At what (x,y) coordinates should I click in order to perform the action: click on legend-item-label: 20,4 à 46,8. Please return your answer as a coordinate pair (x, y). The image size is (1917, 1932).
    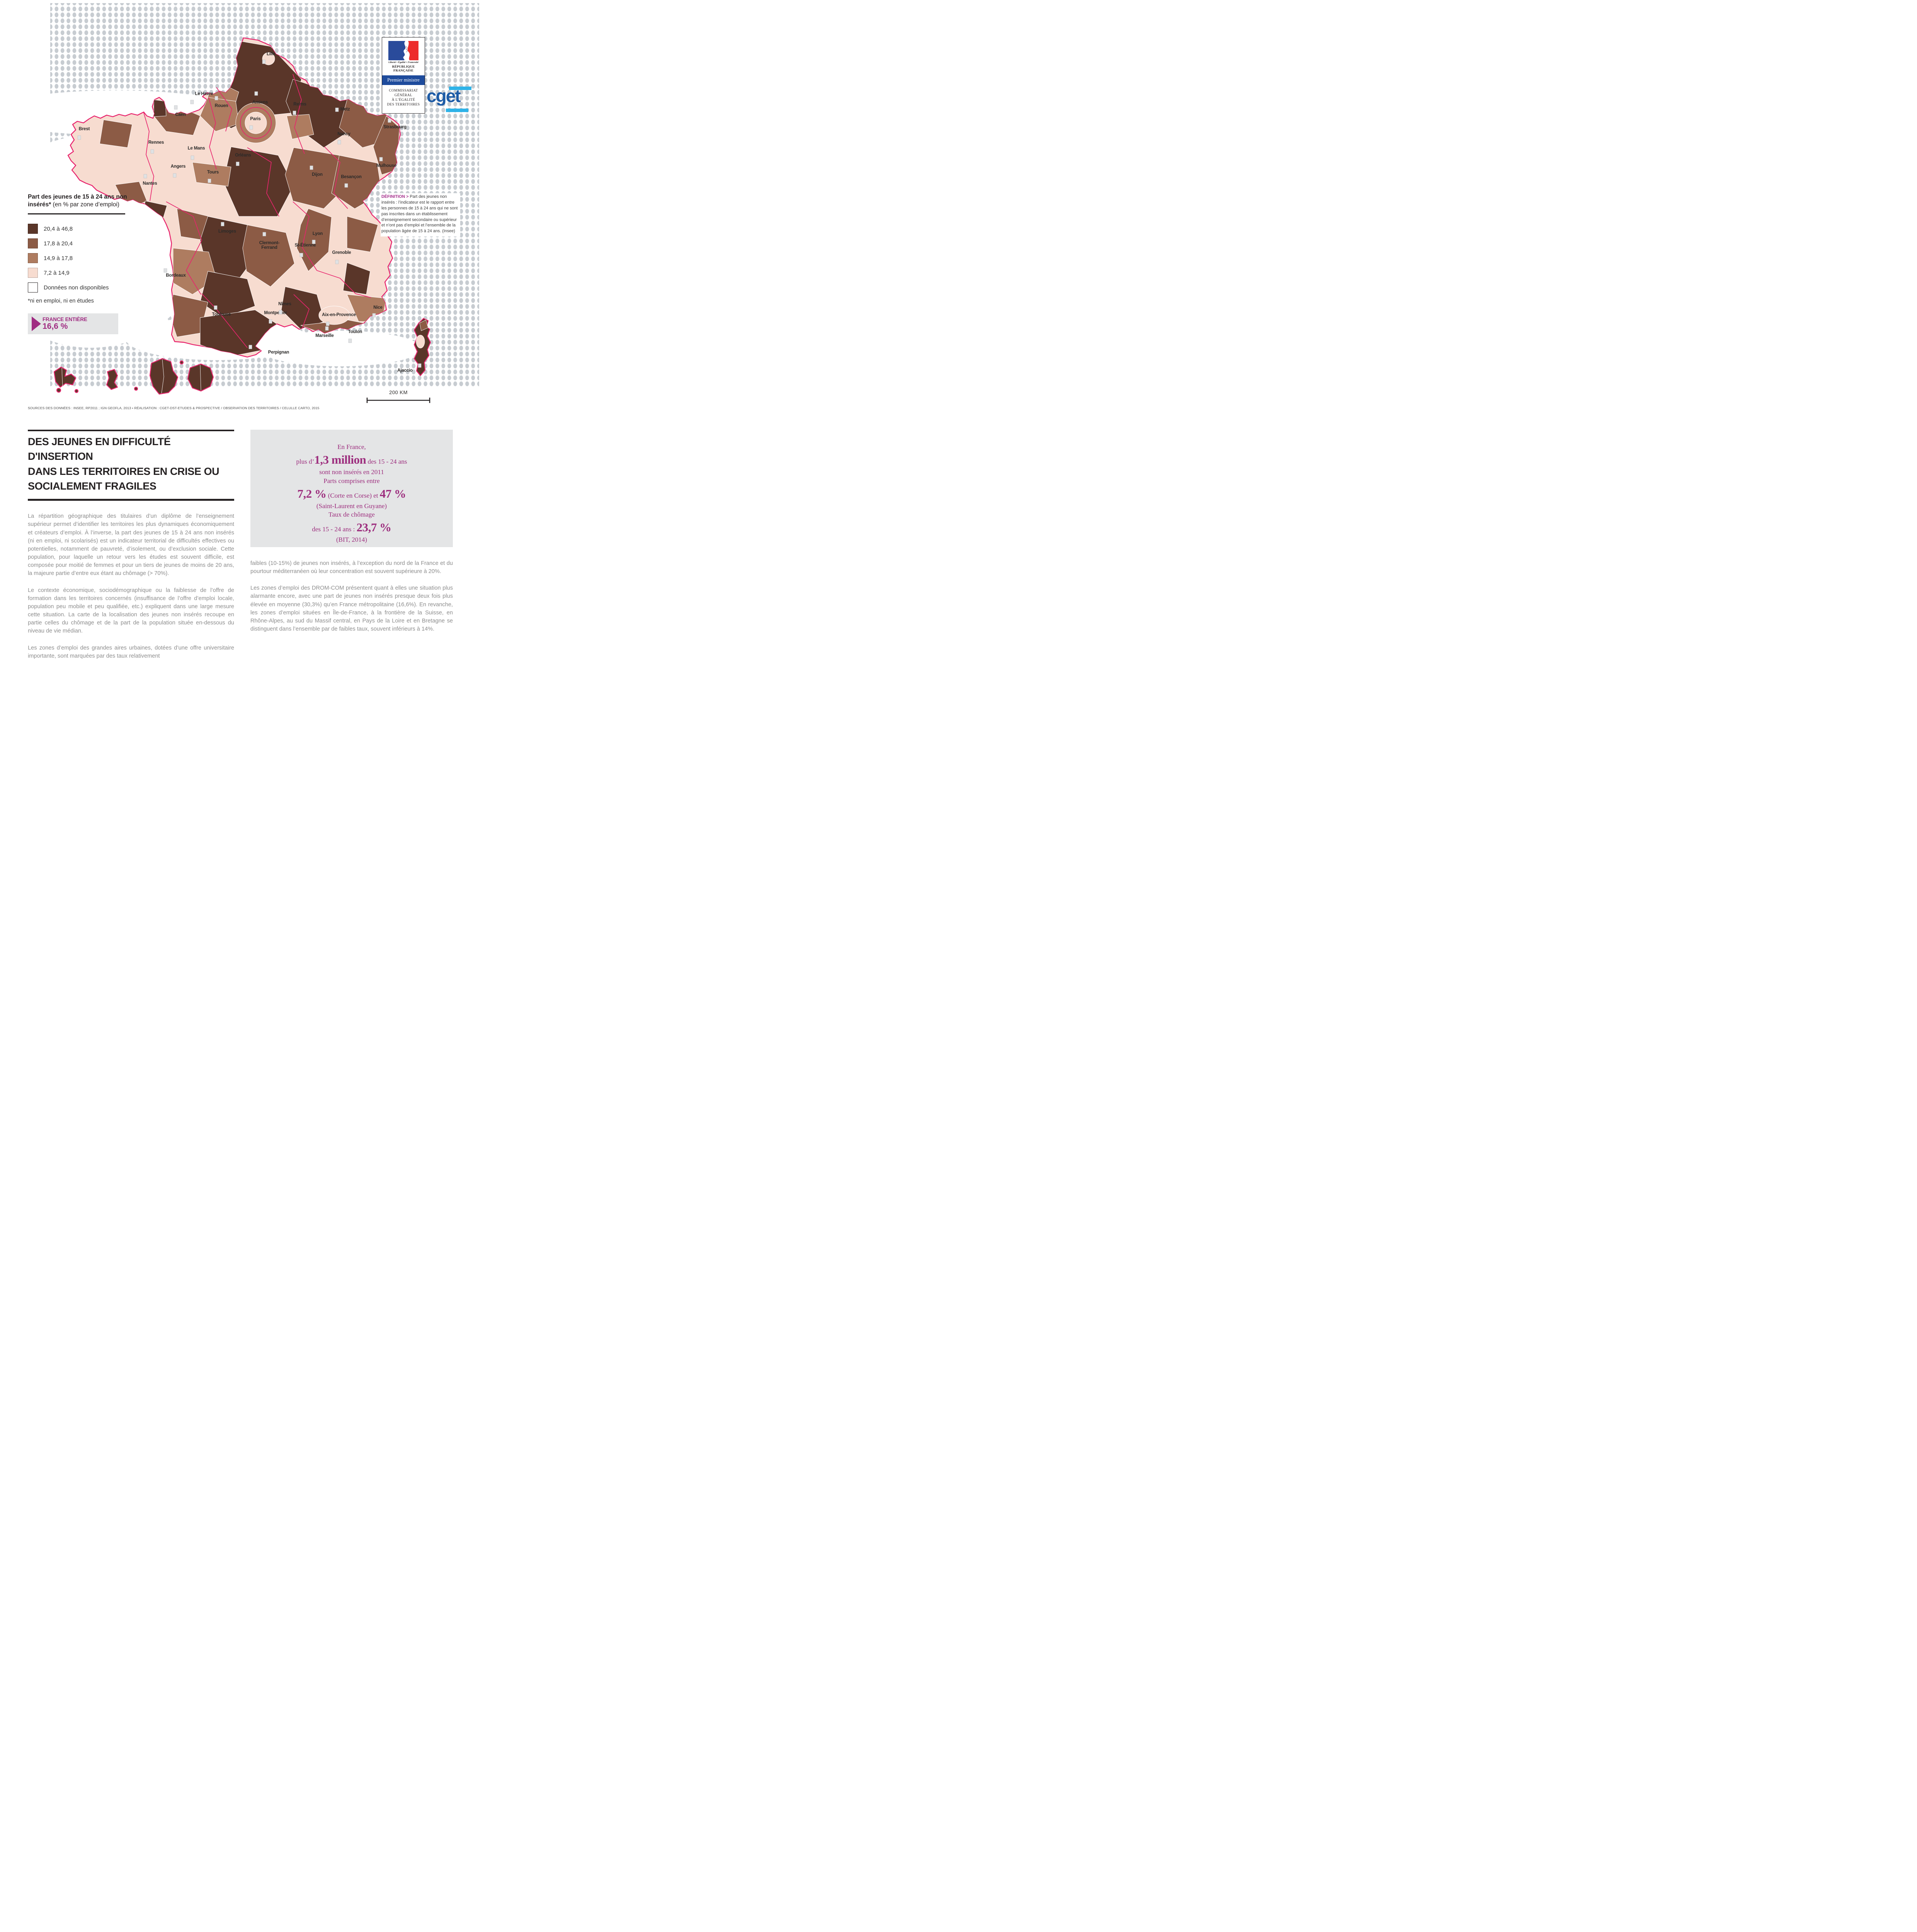
    Looking at the image, I should click on (58, 228).